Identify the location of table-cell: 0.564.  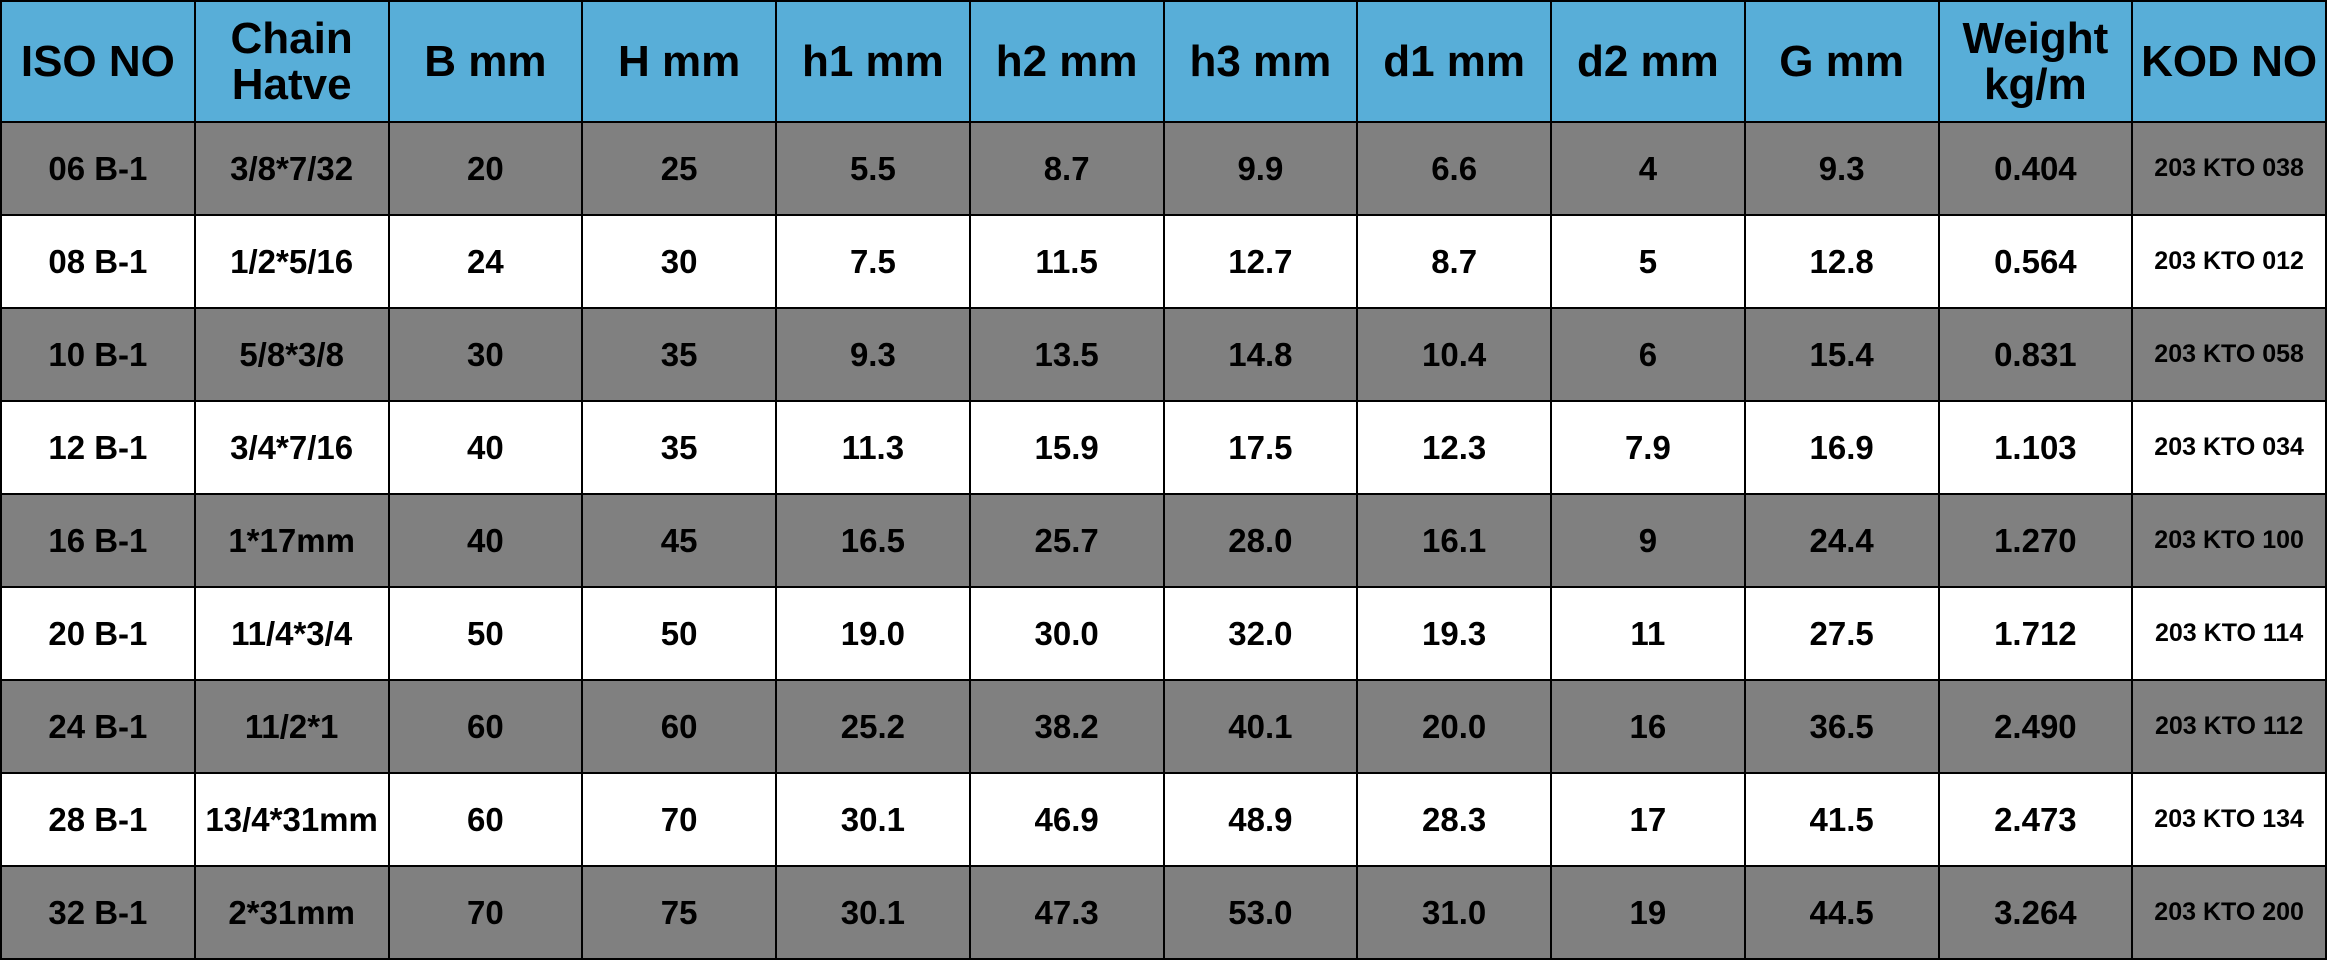
(2035, 261).